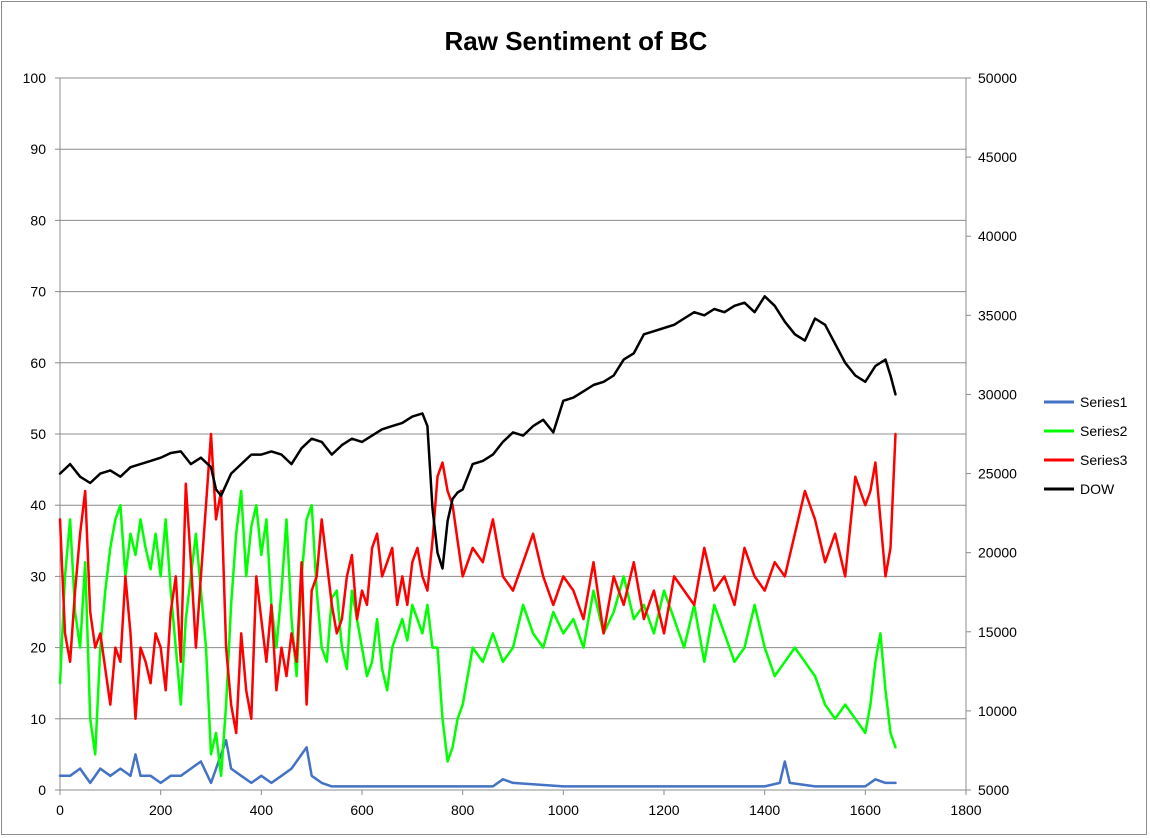 The height and width of the screenshot is (838, 1150). What do you see at coordinates (362, 810) in the screenshot?
I see `x-tick-label: 600` at bounding box center [362, 810].